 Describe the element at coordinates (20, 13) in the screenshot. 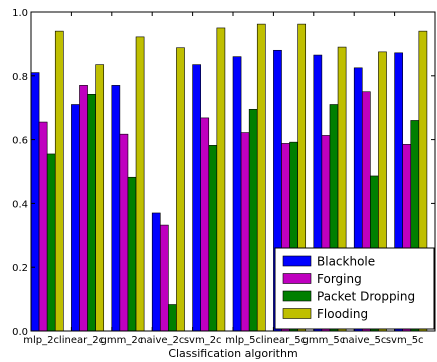

I see `y-tick-label: 1.0` at that location.